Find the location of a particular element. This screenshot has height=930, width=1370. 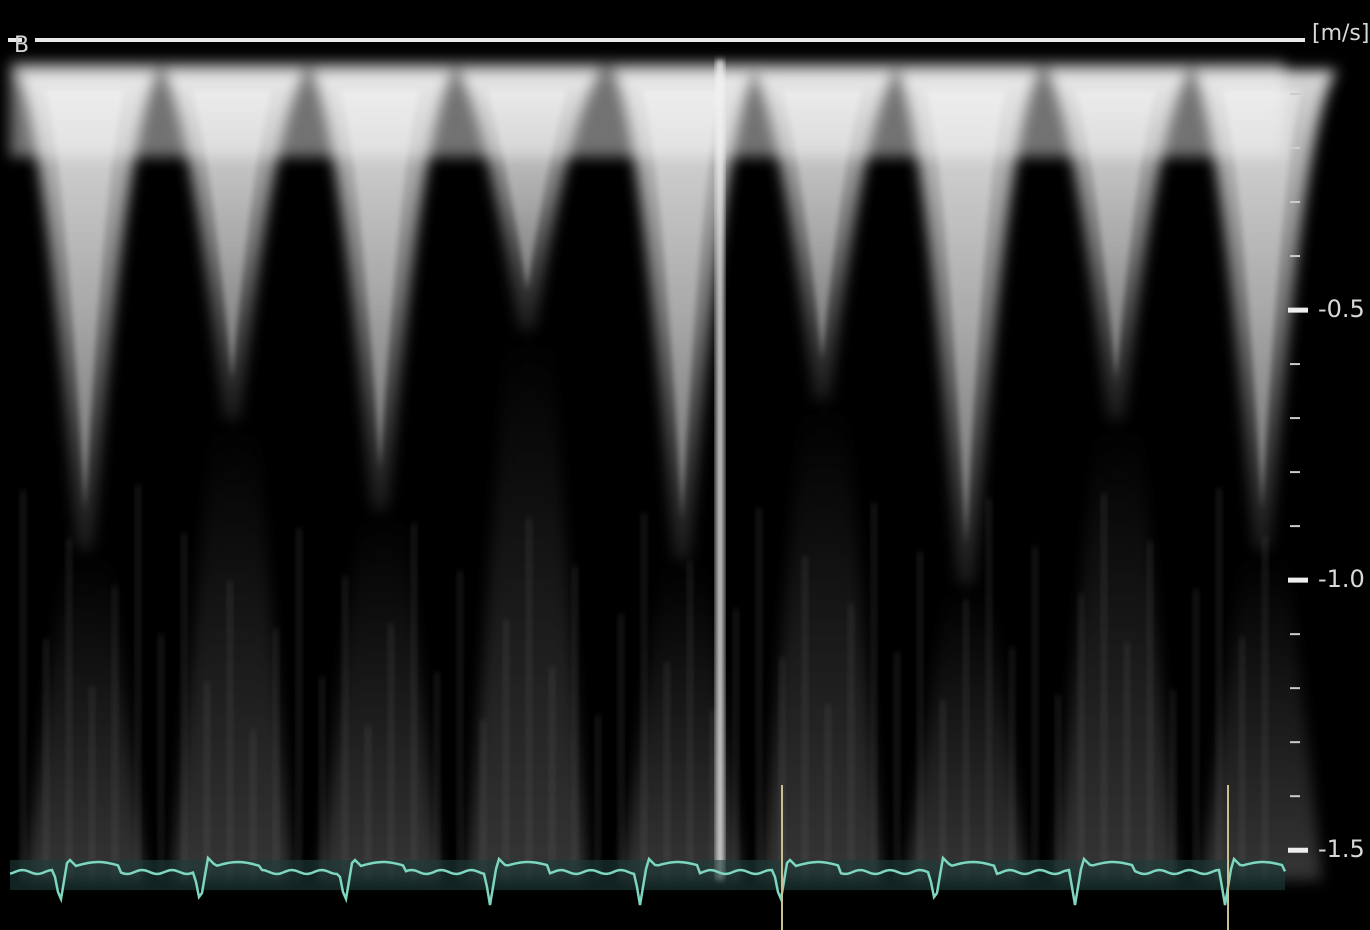

tick-label: -1.0 is located at coordinates (1341, 579).